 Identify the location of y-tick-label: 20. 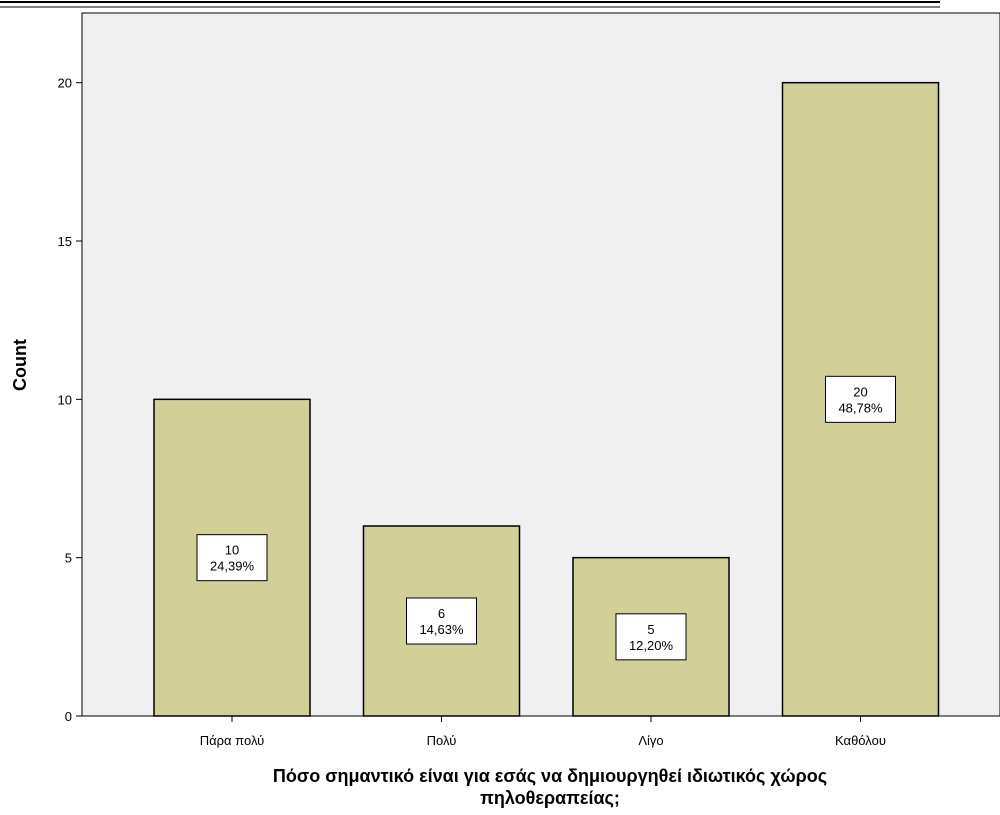
(65, 83).